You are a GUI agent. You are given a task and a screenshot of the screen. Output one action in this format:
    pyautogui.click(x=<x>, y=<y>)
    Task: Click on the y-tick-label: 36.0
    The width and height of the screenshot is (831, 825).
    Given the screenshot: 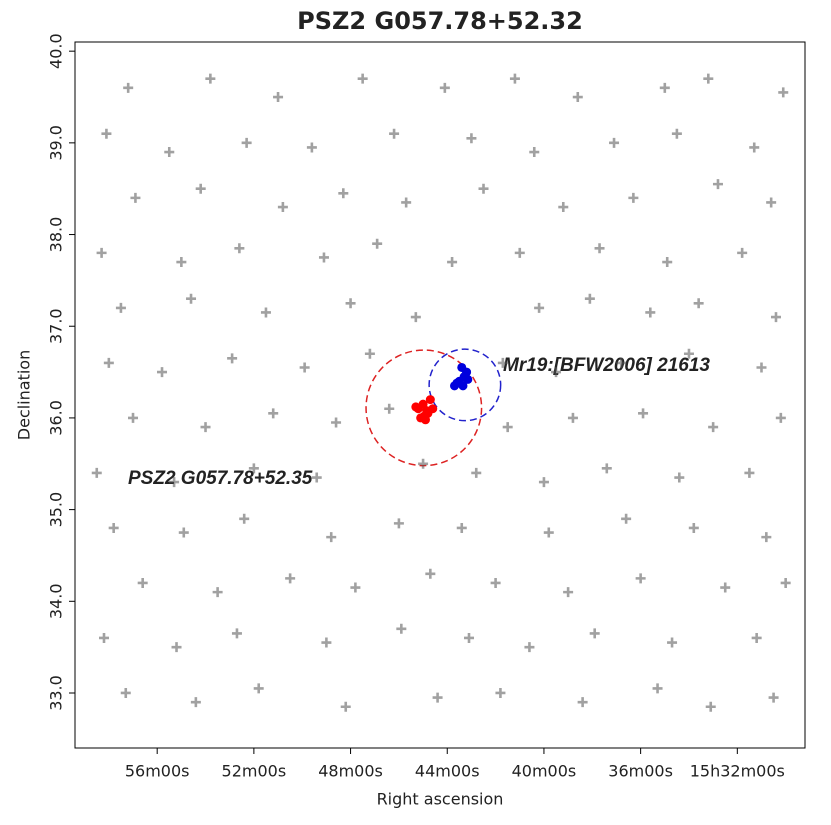 What is the action you would take?
    pyautogui.click(x=56, y=418)
    